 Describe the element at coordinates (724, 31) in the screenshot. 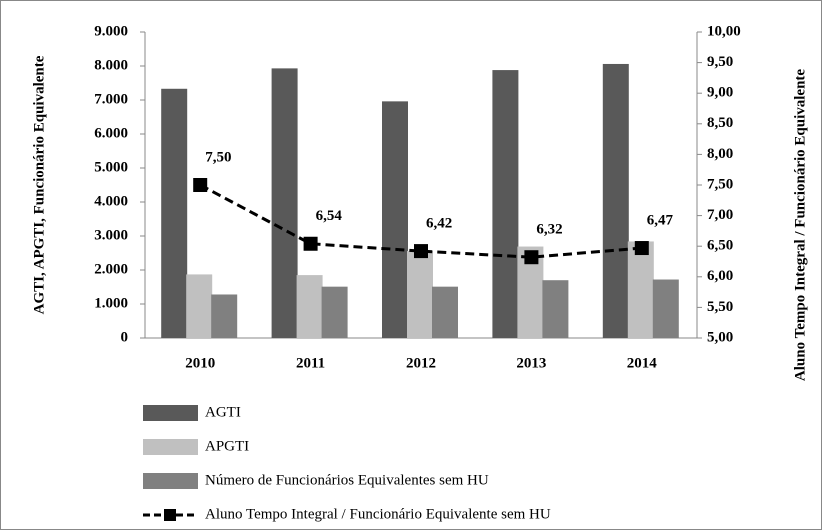

I see `y2-tick-label: 10,00` at that location.